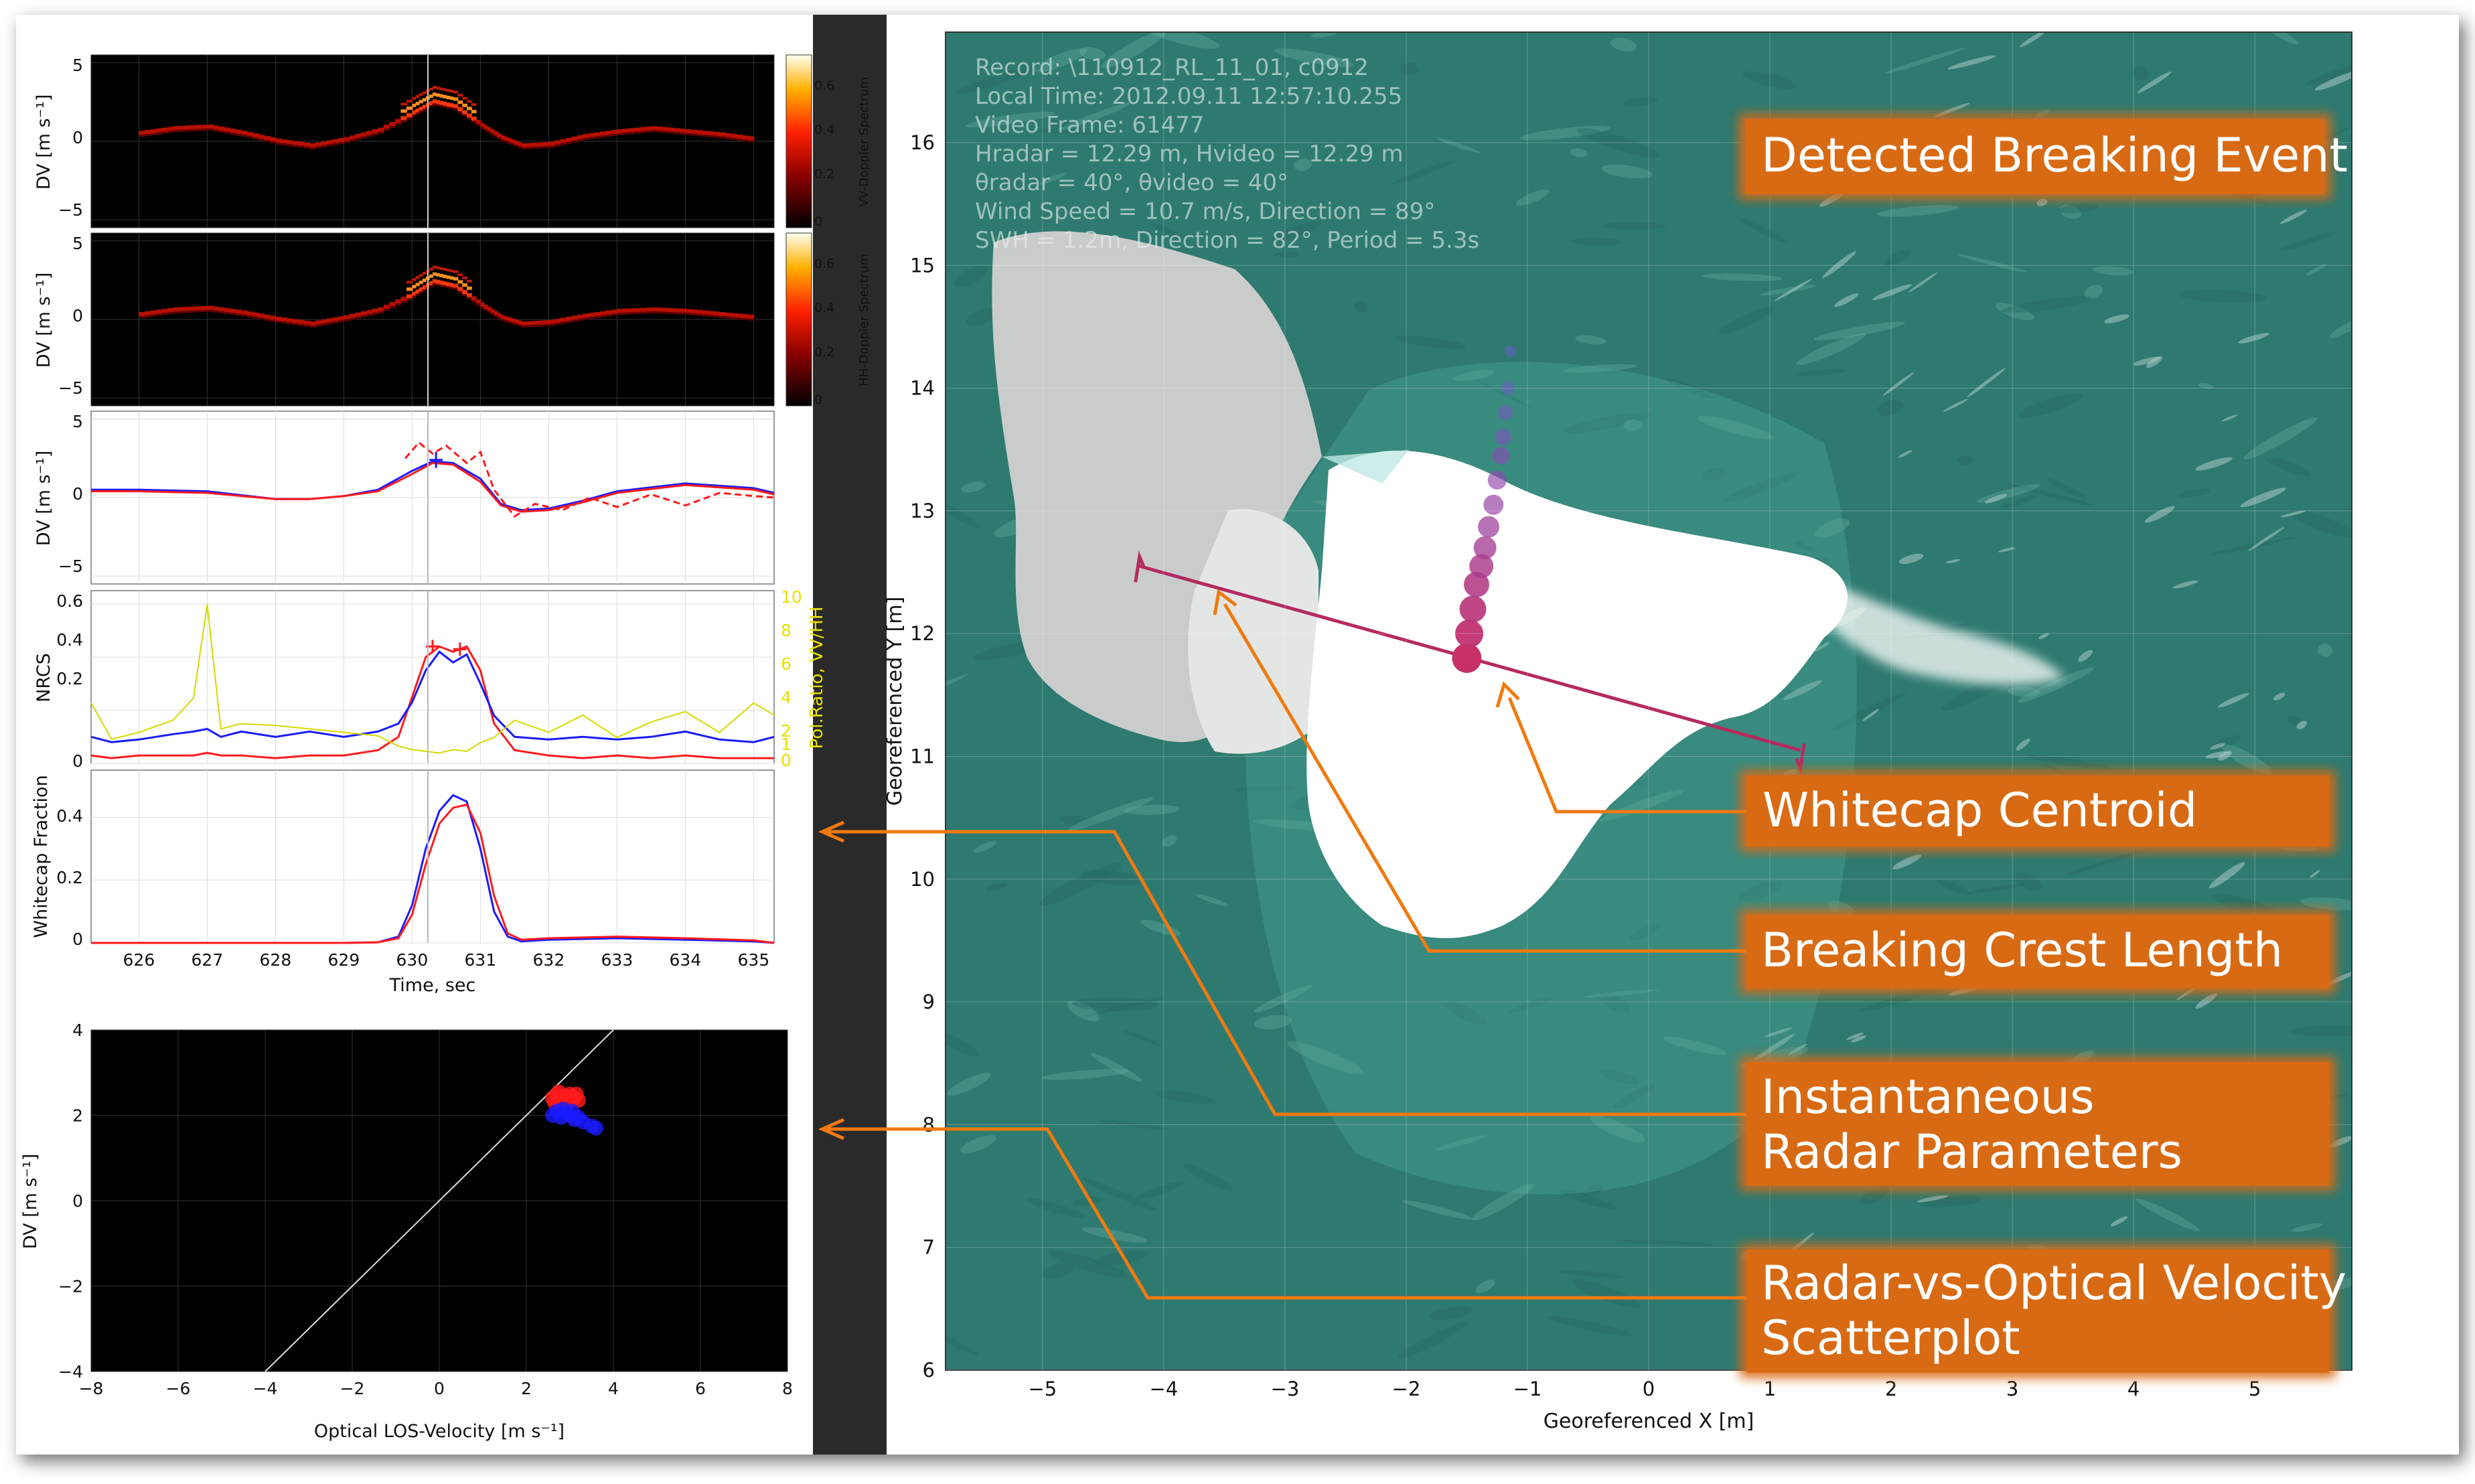 The height and width of the screenshot is (1484, 2475). I want to click on crest-end-marker, so click(1139, 566).